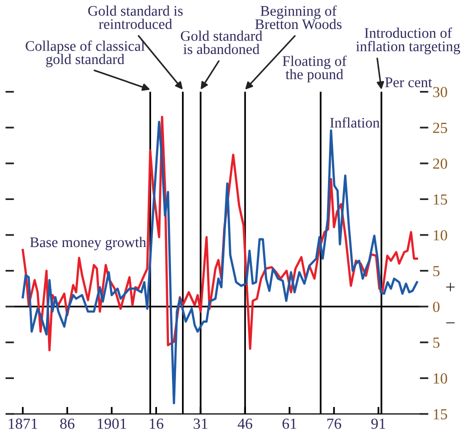 This screenshot has height=433, width=463. Describe the element at coordinates (201, 423) in the screenshot. I see `x-tick-label: 31` at that location.